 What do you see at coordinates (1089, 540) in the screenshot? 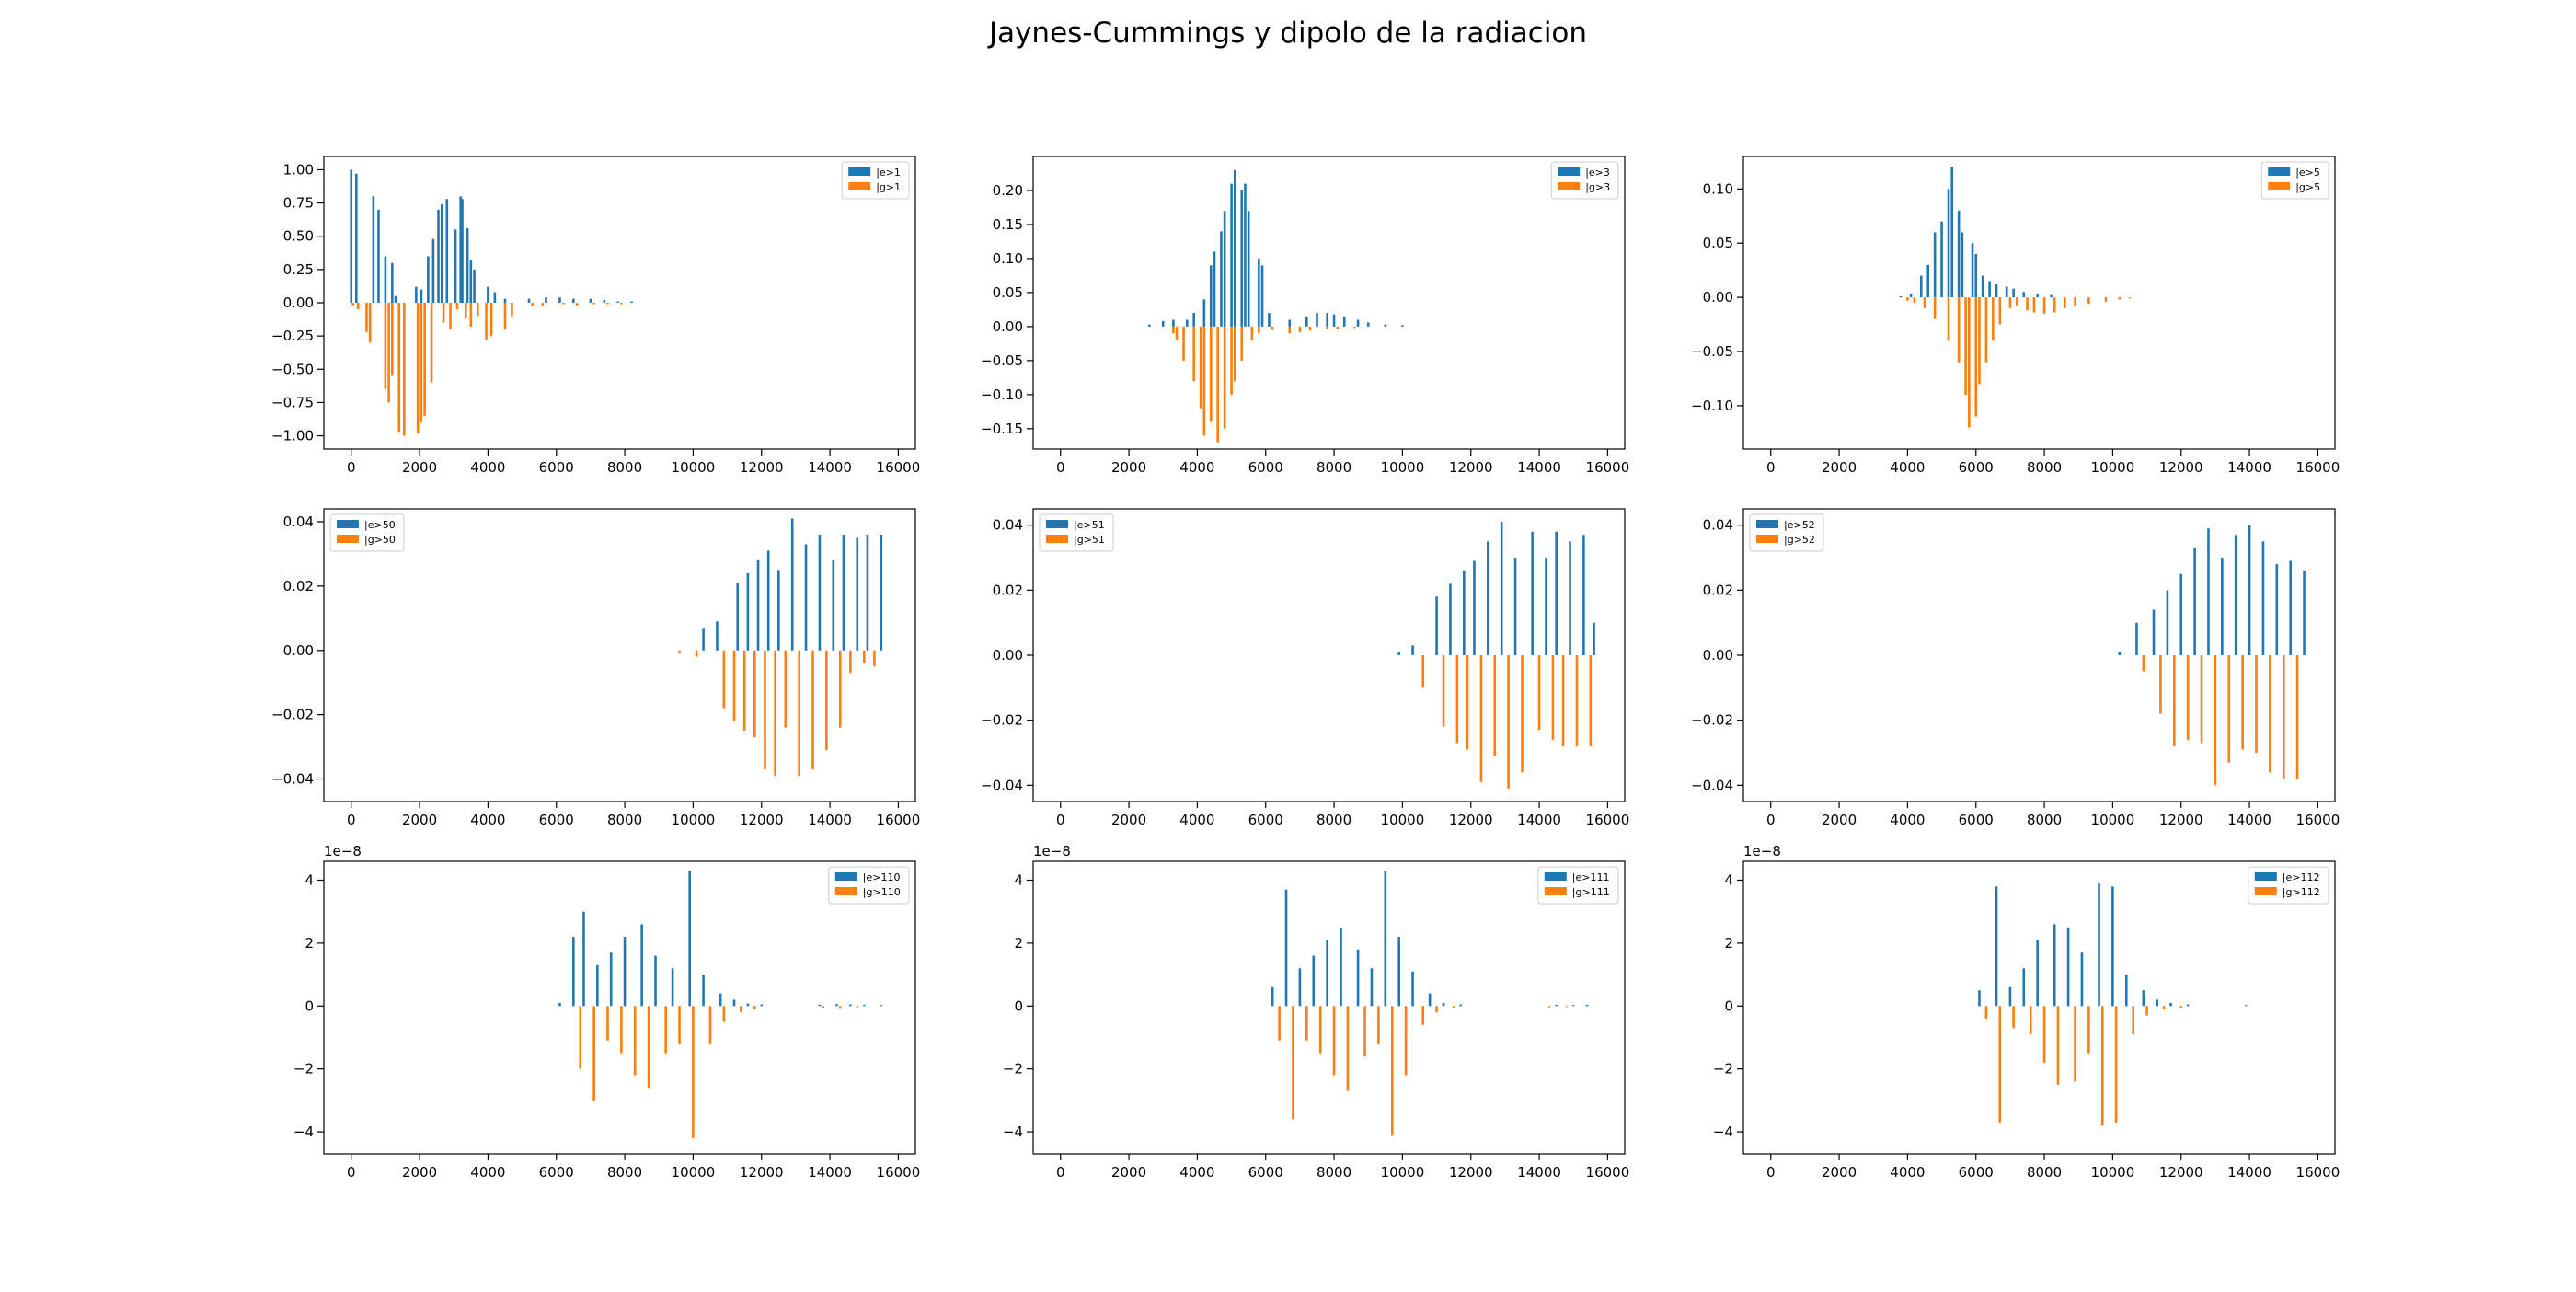
I see `legend-label: |g>51` at bounding box center [1089, 540].